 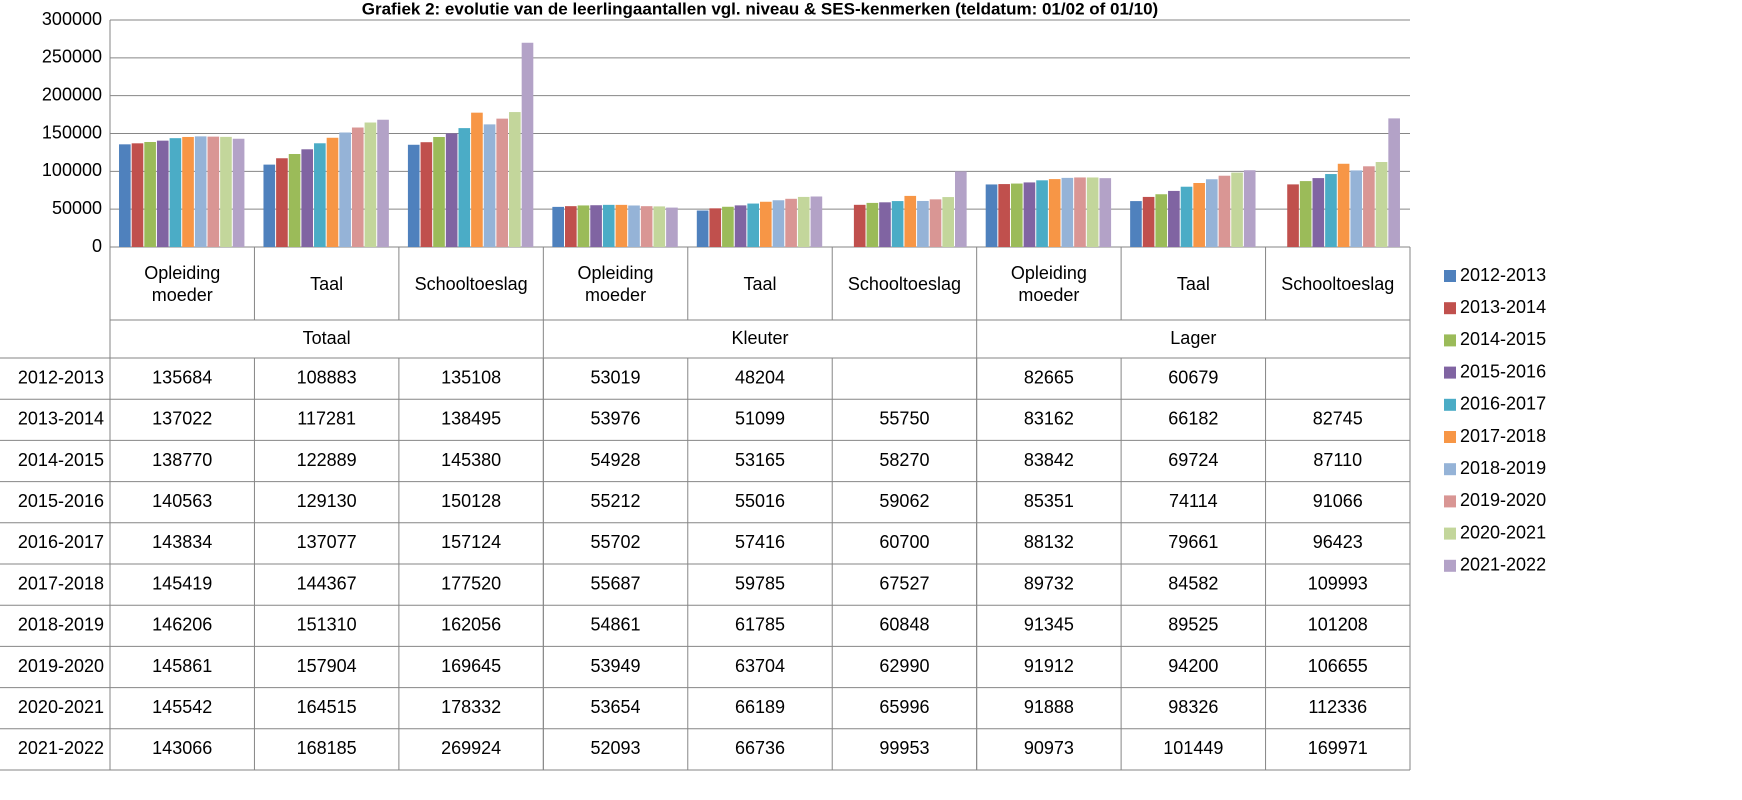 I want to click on table-cell: 91912, so click(x=1049, y=666).